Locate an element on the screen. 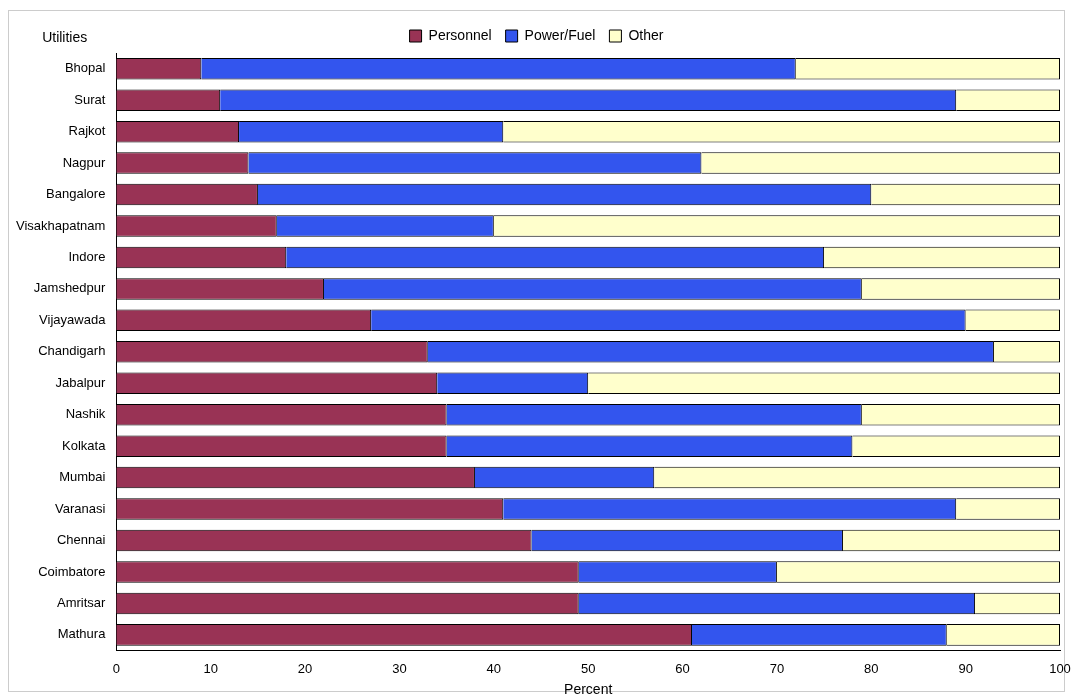 The height and width of the screenshot is (698, 1075). y-tick-label: Indore is located at coordinates (87, 257).